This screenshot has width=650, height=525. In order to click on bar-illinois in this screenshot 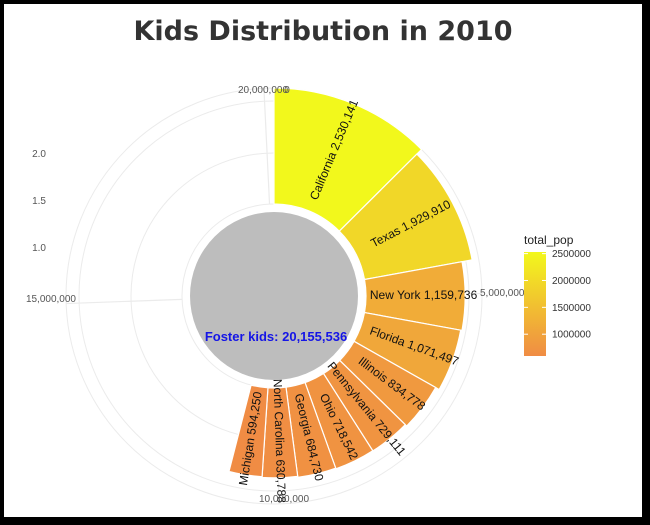, I will do `click(387, 383)`.